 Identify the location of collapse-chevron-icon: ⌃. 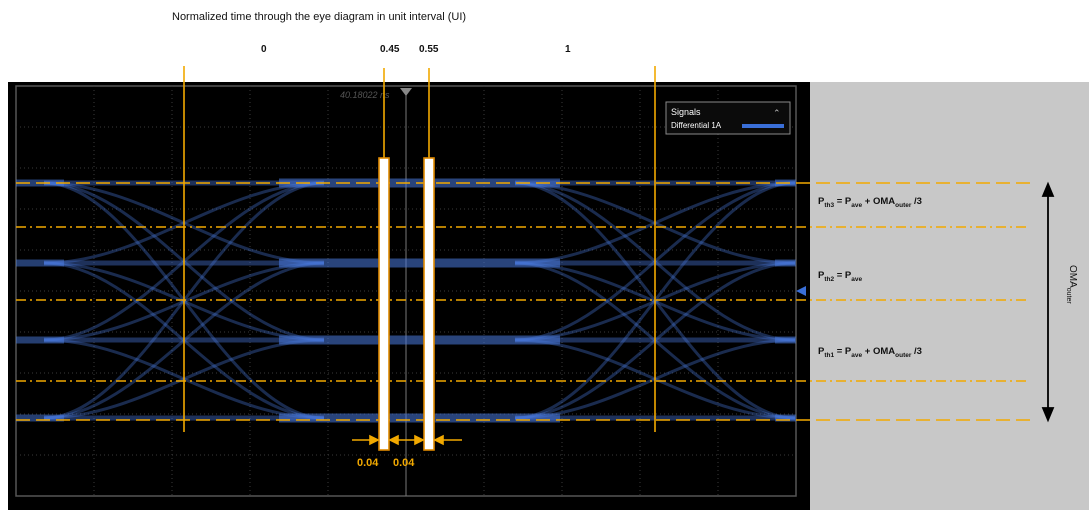
(777, 113).